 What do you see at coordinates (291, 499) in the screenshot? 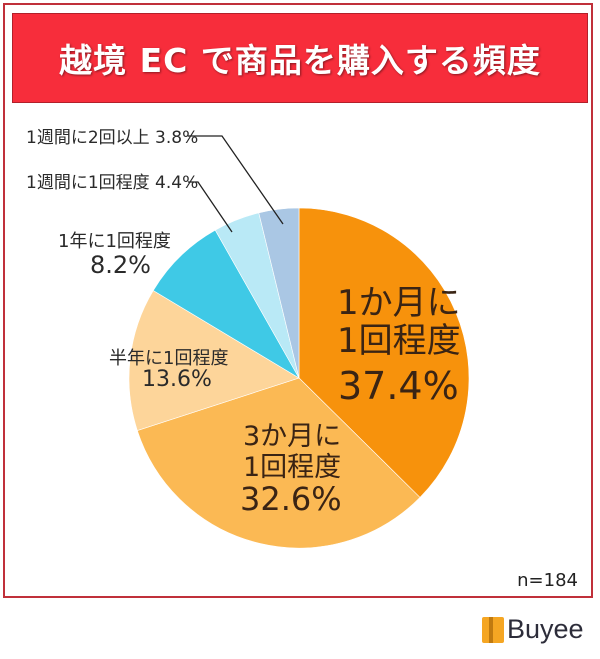
I see `label-quarterly-pct: 32.6%` at bounding box center [291, 499].